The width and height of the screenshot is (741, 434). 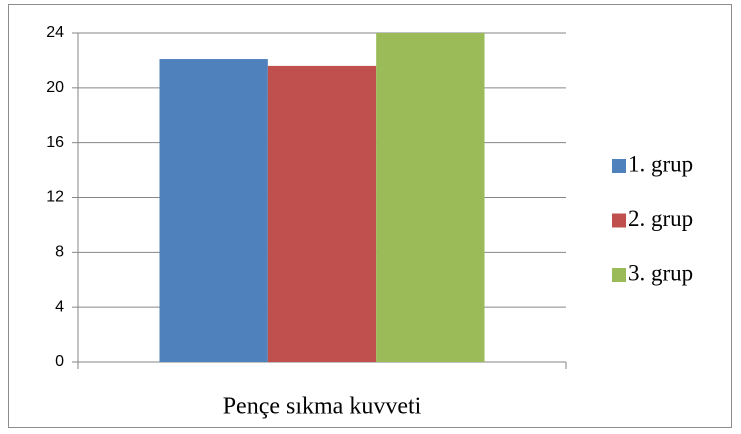 I want to click on y-tick-label: 20, so click(x=55, y=87).